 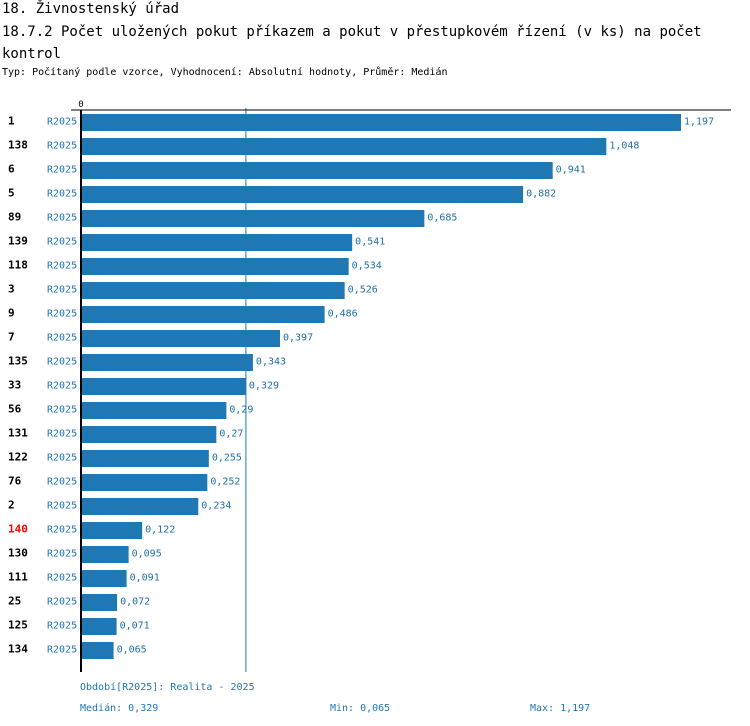 What do you see at coordinates (14, 601) in the screenshot?
I see `category-label: 25` at bounding box center [14, 601].